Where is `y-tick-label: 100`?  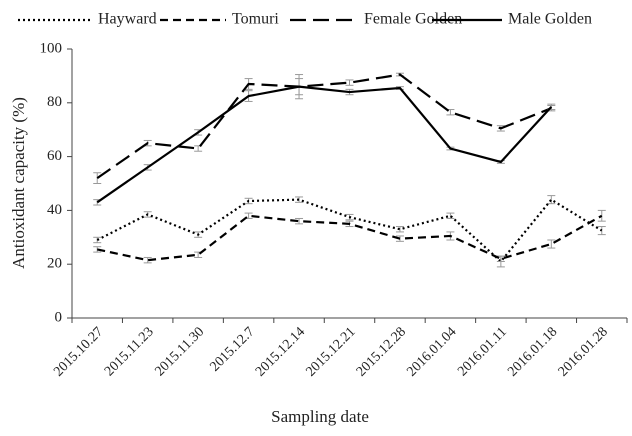
y-tick-label: 100 is located at coordinates (51, 48).